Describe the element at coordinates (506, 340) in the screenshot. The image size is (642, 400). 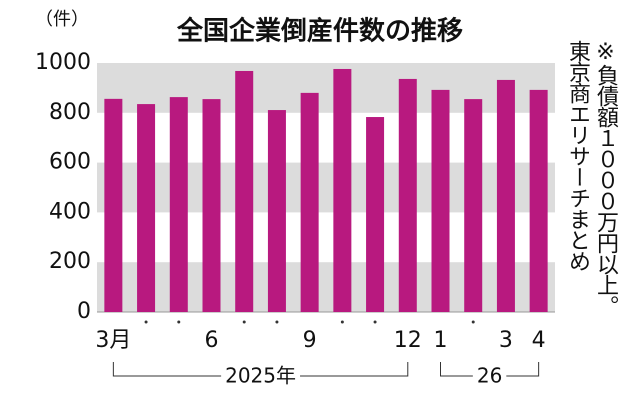
I see `x-tick-label: 3` at that location.